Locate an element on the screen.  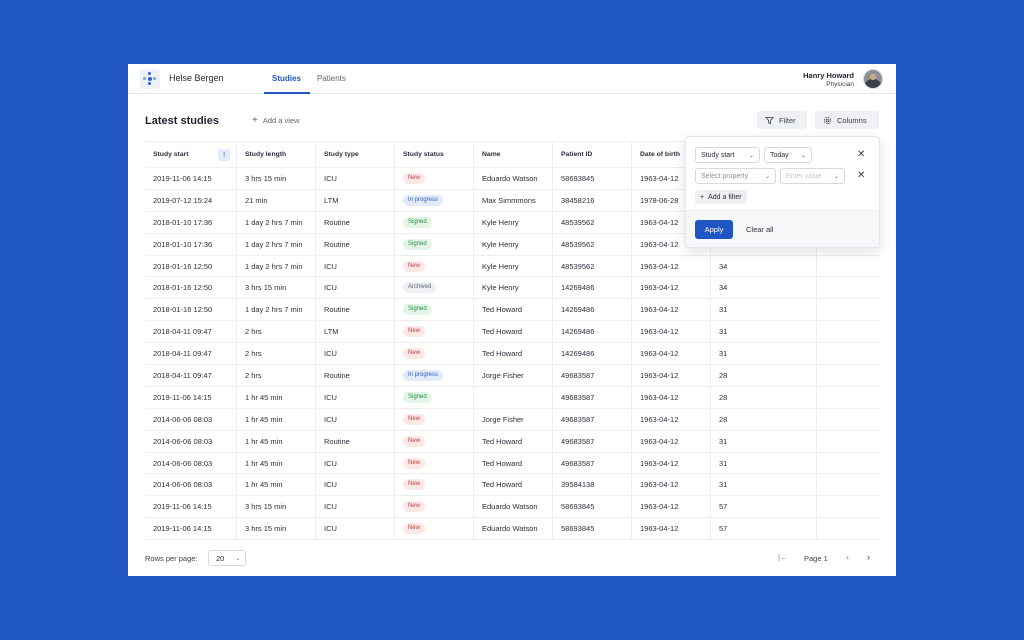
columns-button: Columns is located at coordinates (847, 120).